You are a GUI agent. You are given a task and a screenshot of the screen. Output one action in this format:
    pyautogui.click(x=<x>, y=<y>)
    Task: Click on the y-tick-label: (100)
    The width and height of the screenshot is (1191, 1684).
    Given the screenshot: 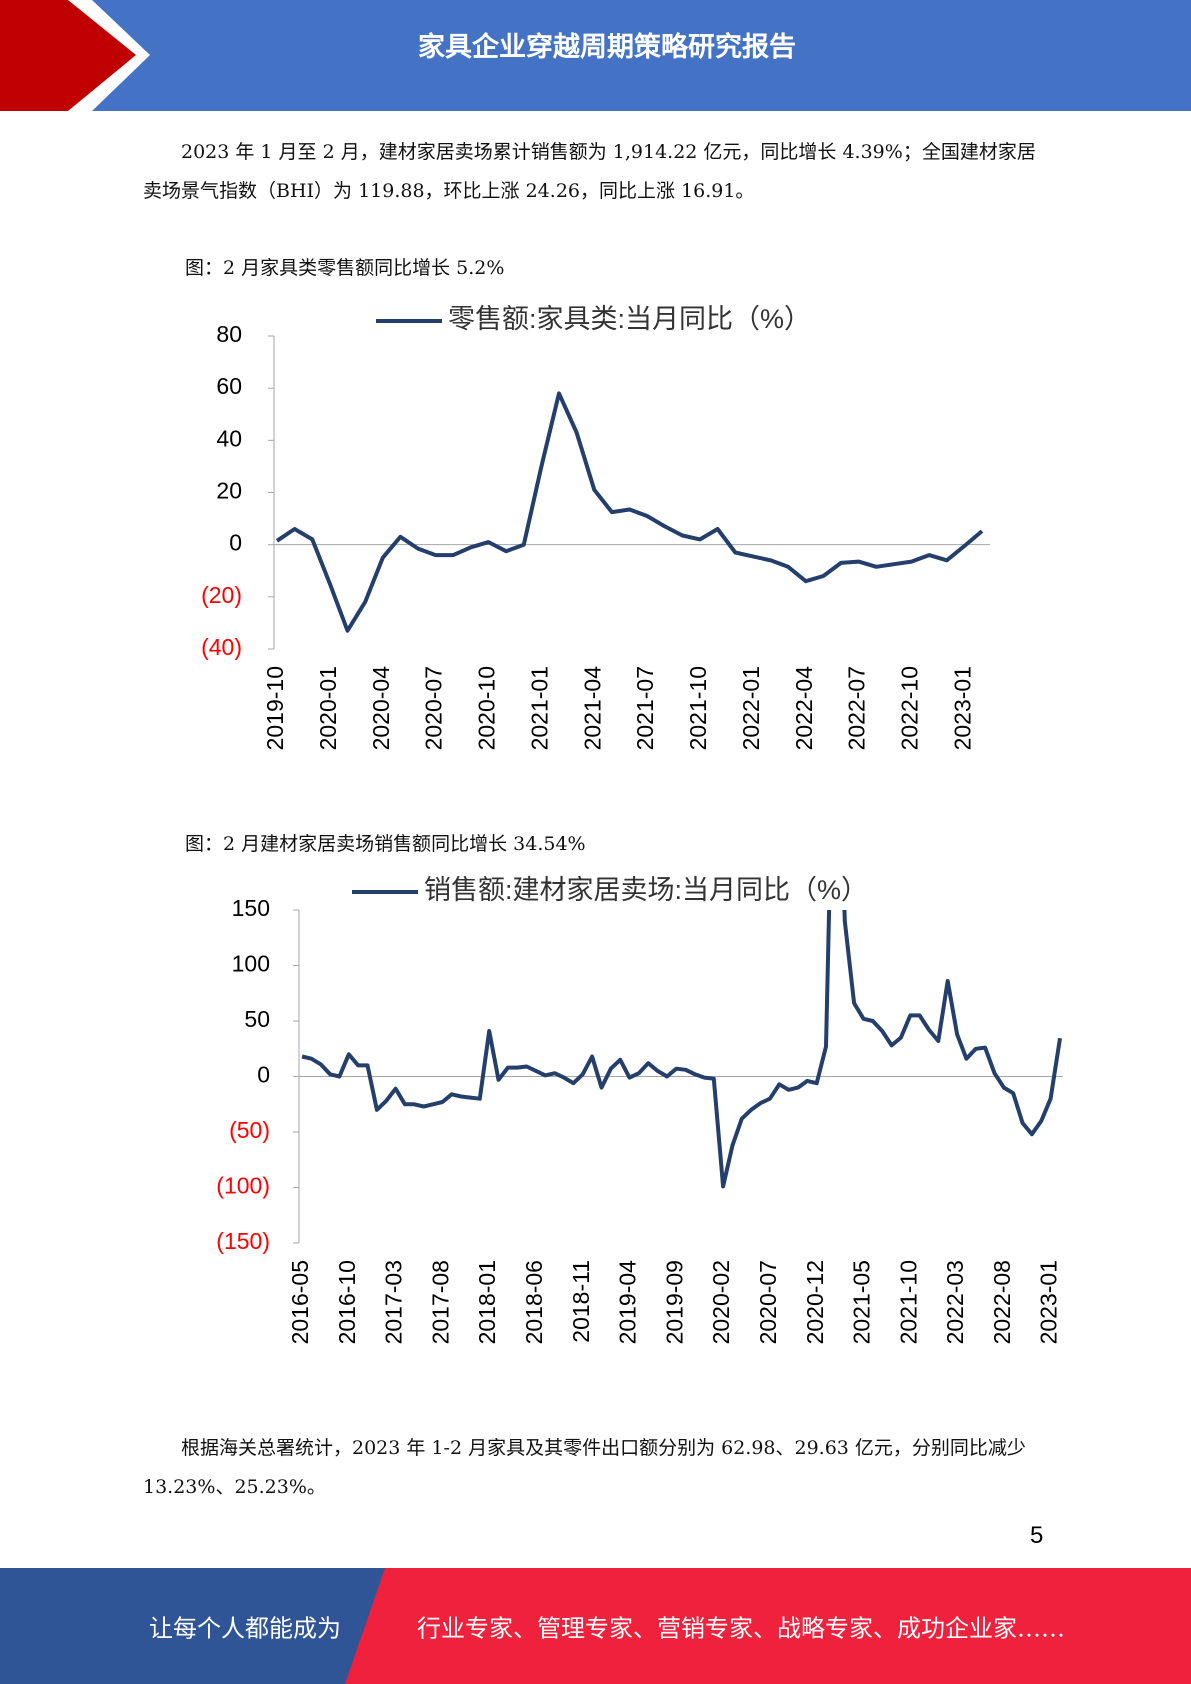 What is the action you would take?
    pyautogui.click(x=243, y=1186)
    